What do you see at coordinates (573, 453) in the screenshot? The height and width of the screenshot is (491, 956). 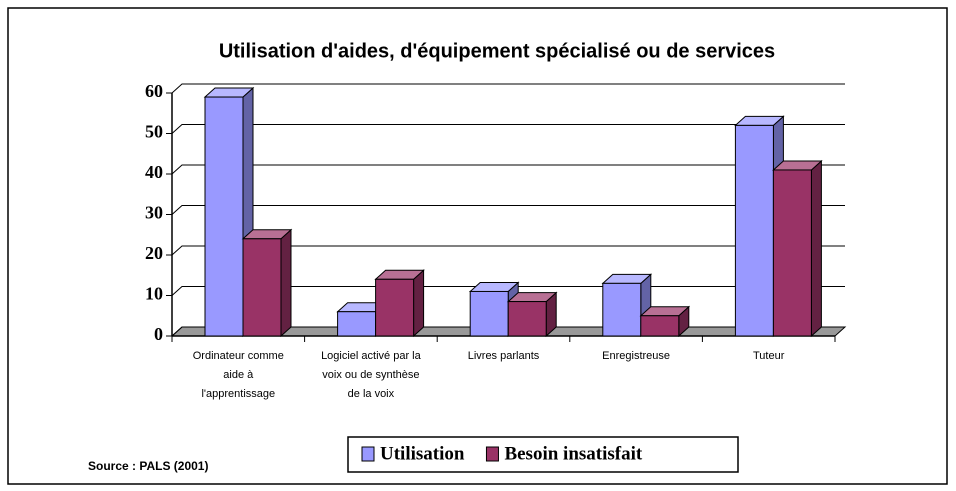 I see `legend-label: Besoin insatisfait` at bounding box center [573, 453].